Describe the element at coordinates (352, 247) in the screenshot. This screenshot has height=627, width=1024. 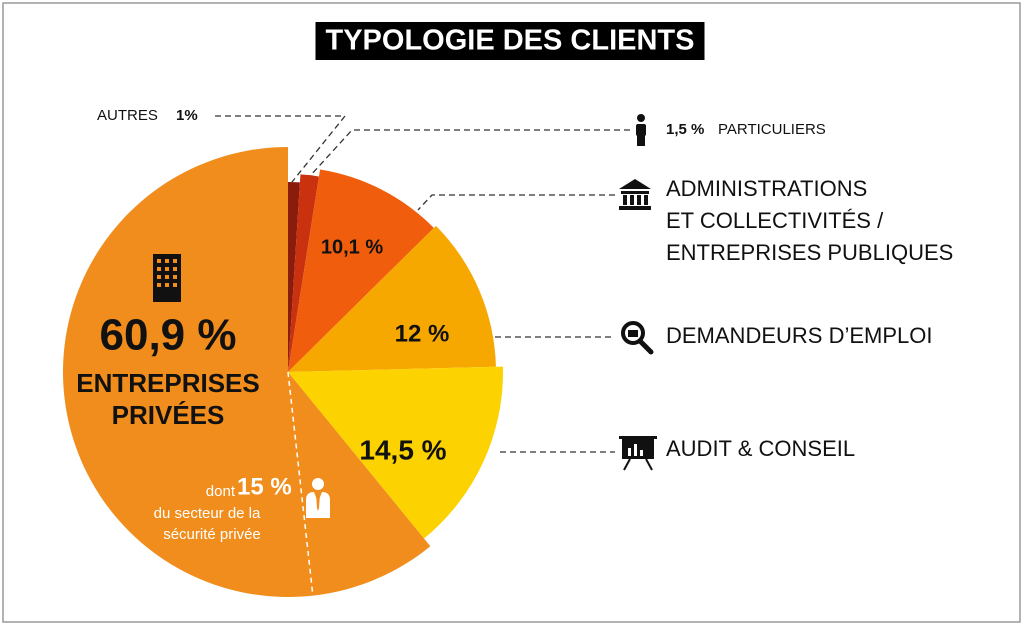
I see `value-label: 10,1 %` at that location.